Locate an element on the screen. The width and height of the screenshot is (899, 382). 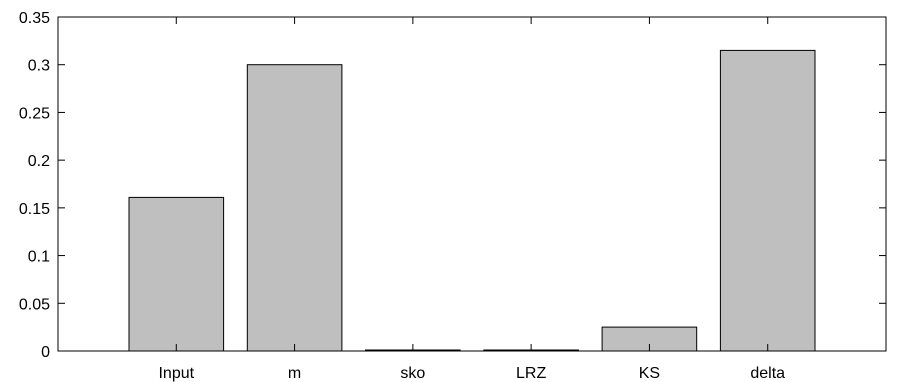
x-tick-label: KS is located at coordinates (649, 373).